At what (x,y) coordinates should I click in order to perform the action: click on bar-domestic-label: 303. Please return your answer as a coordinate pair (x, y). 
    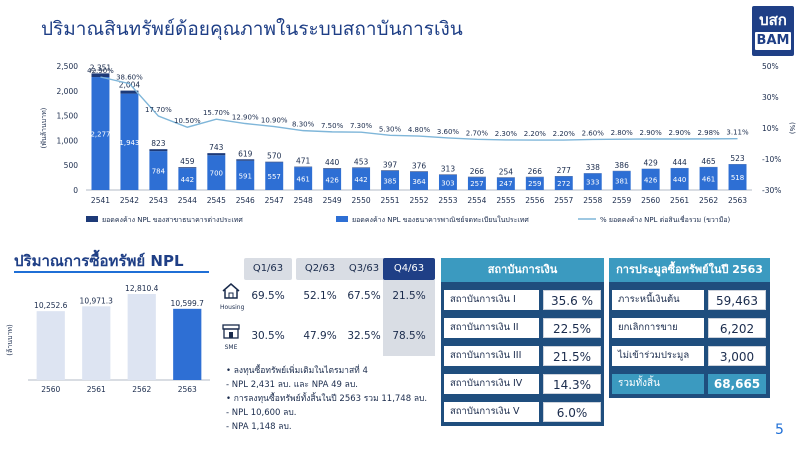
    Looking at the image, I should click on (447, 183).